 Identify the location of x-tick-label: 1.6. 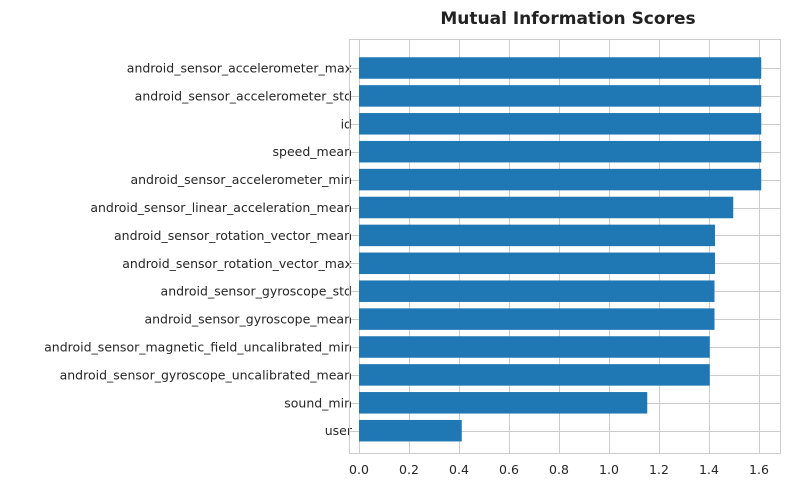
(759, 469).